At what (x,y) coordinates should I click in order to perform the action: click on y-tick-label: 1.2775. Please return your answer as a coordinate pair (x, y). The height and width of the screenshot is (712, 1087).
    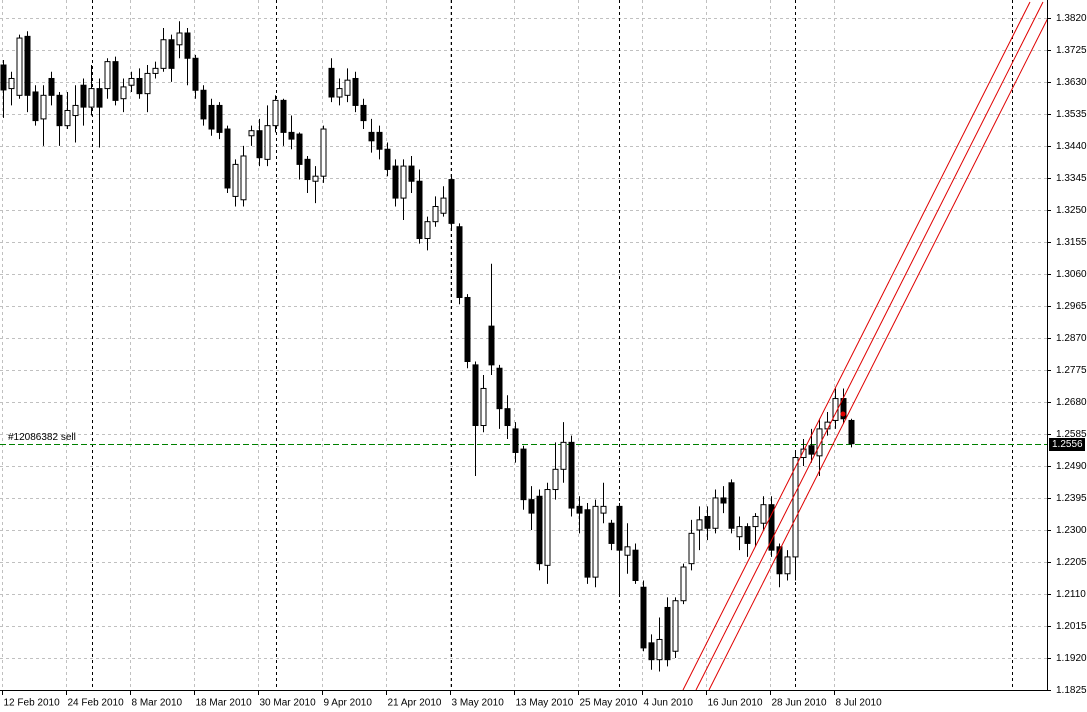
    Looking at the image, I should click on (1071, 370).